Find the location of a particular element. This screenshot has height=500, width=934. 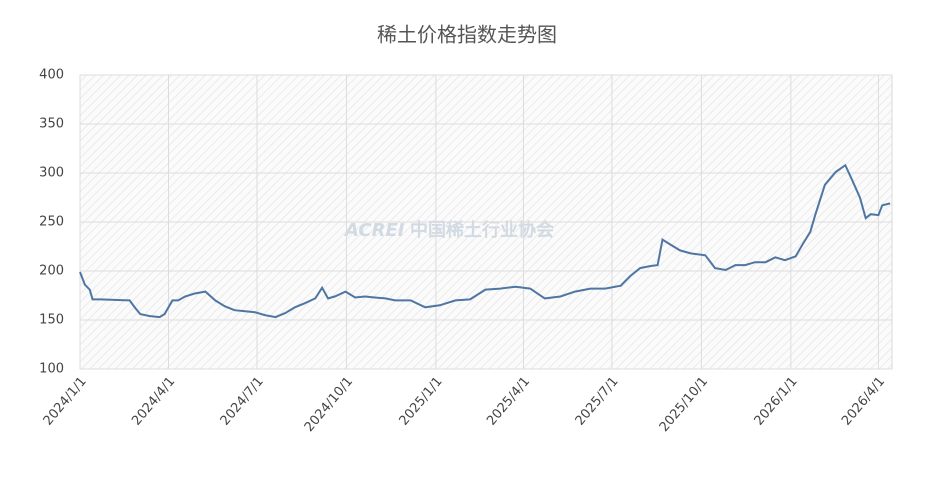

y-tick-label: 400 is located at coordinates (51, 75).